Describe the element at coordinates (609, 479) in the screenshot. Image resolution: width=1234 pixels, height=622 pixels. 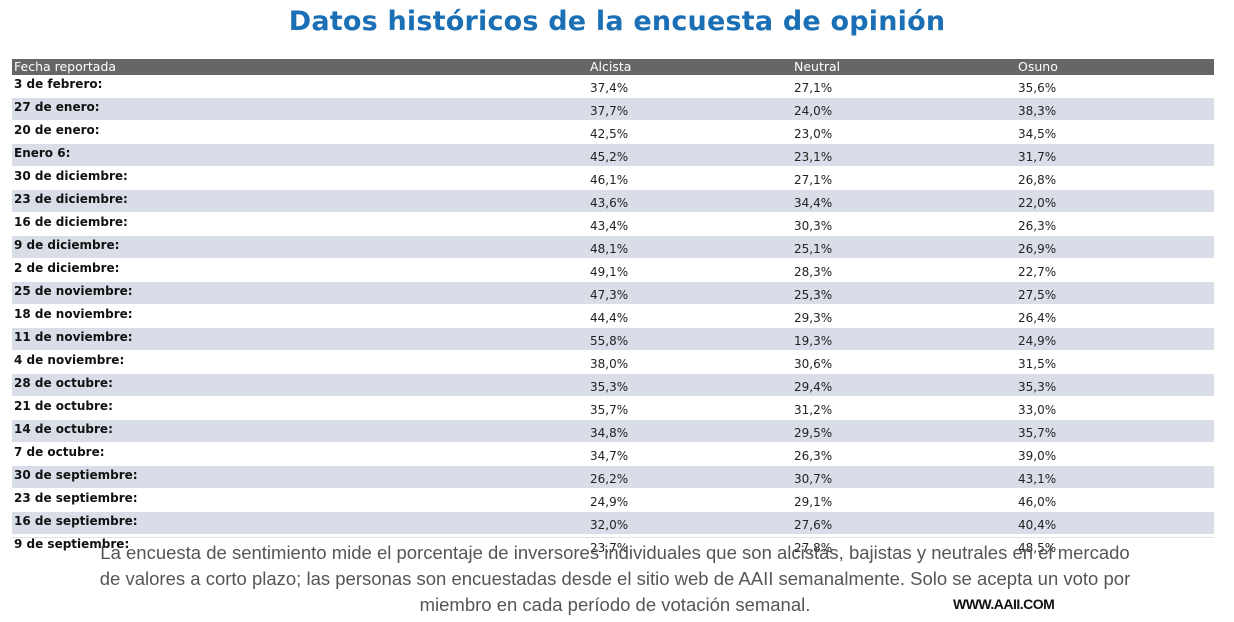
I see `bullish-cell: 26,2%` at that location.